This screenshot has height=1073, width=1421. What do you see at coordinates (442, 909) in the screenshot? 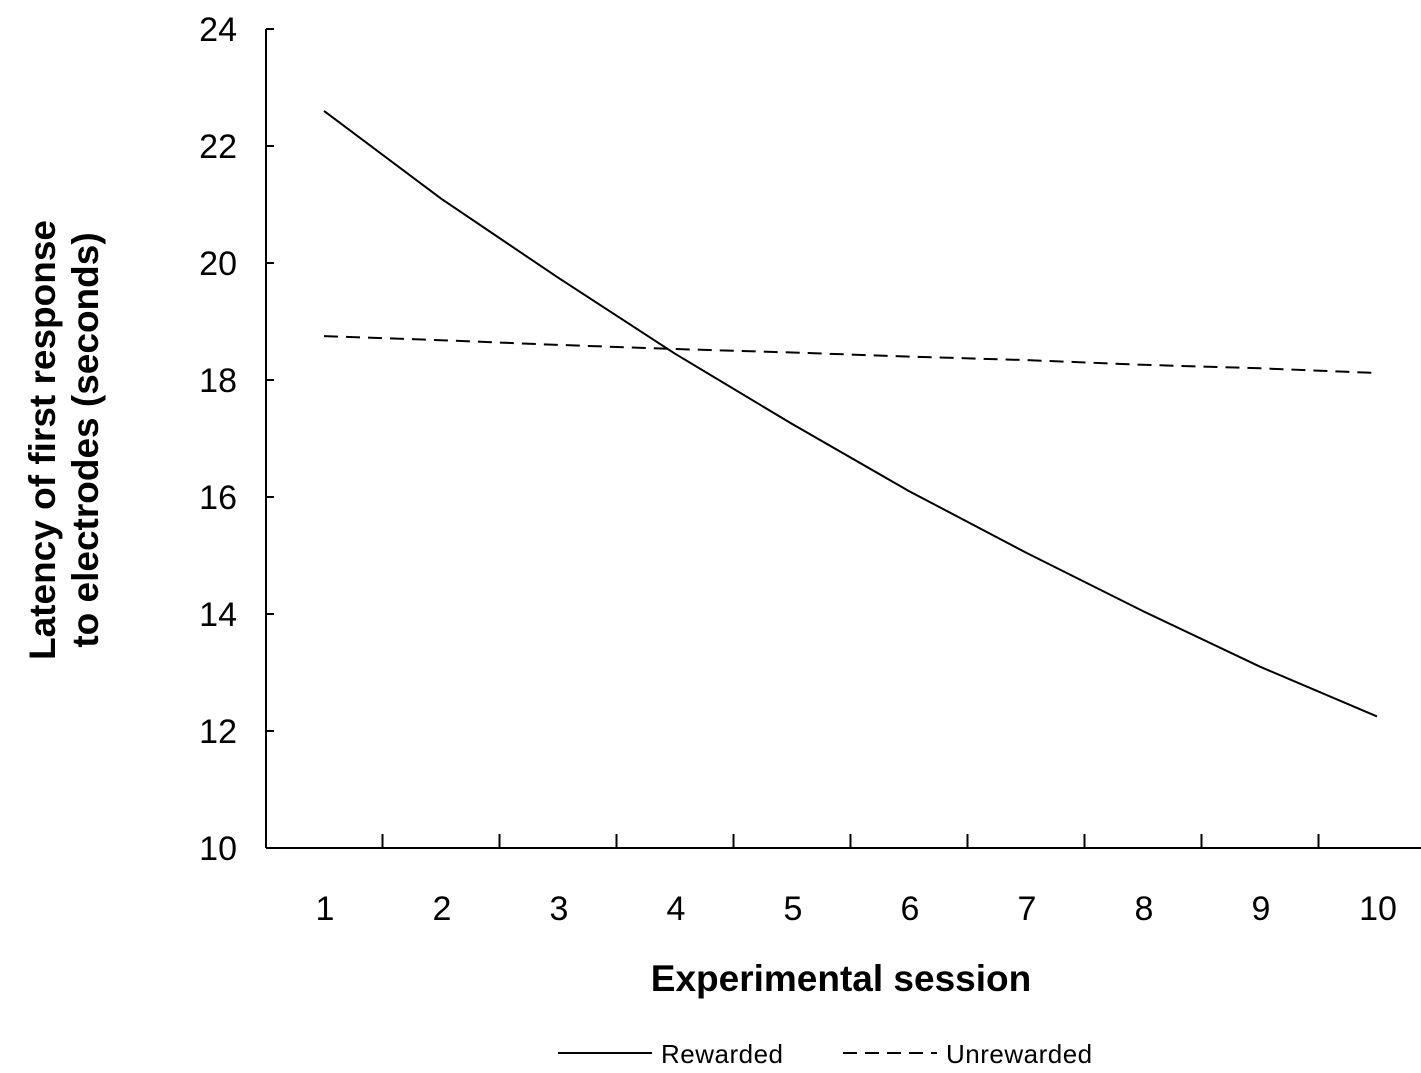
I see `x-tick-label: 2` at bounding box center [442, 909].